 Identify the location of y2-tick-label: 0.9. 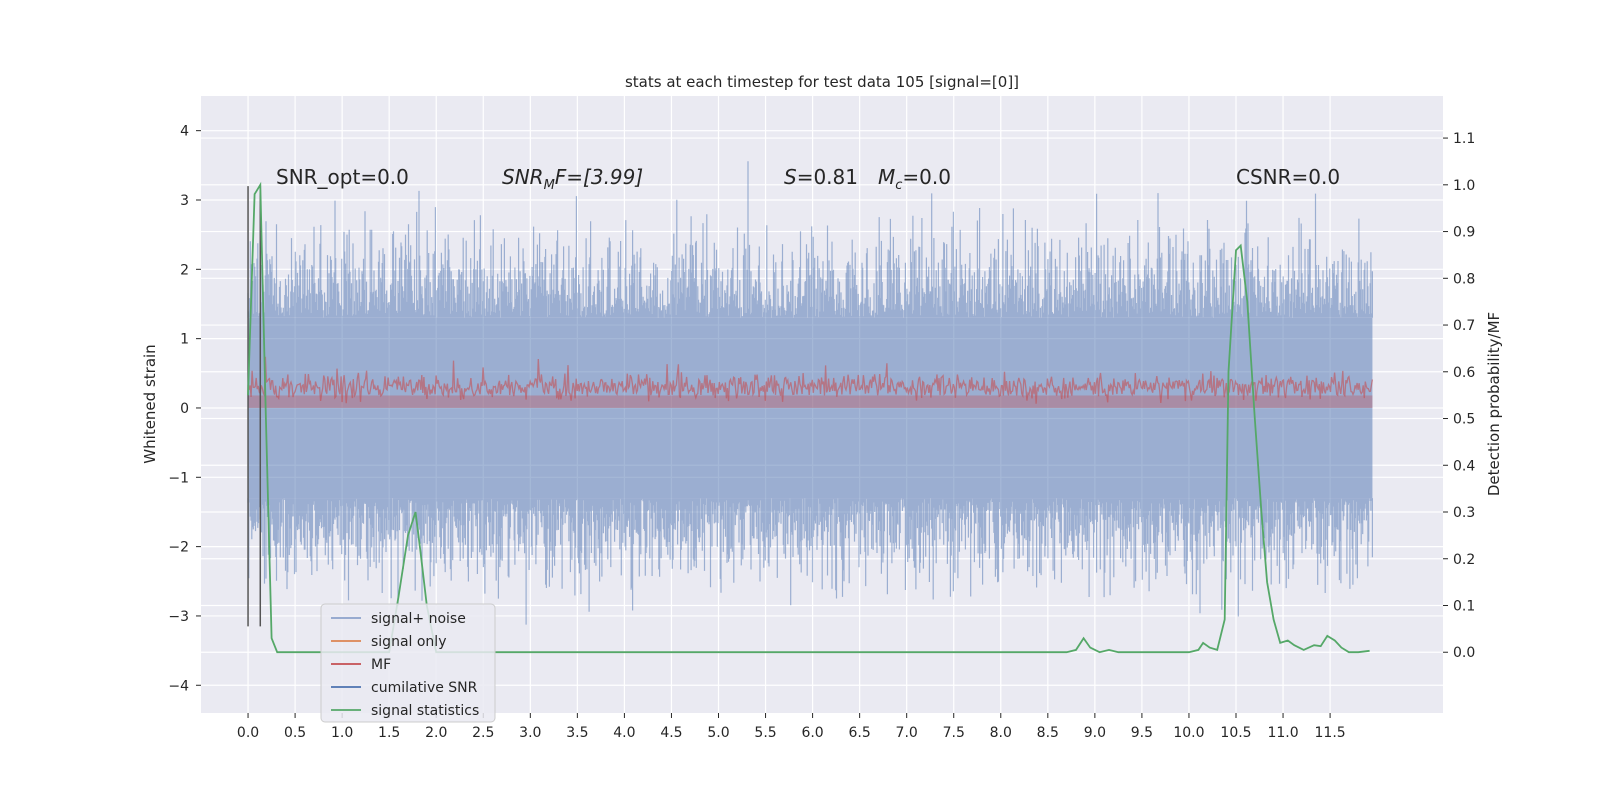
(1464, 233).